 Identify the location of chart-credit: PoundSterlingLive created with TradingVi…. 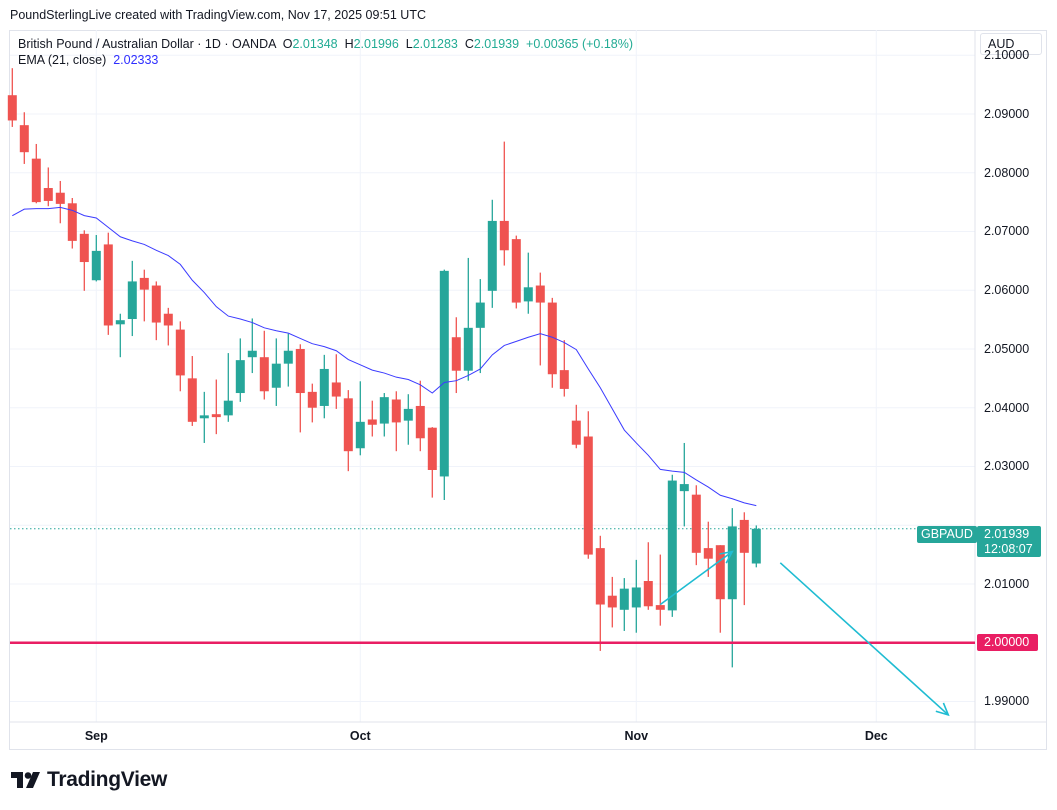
(218, 15).